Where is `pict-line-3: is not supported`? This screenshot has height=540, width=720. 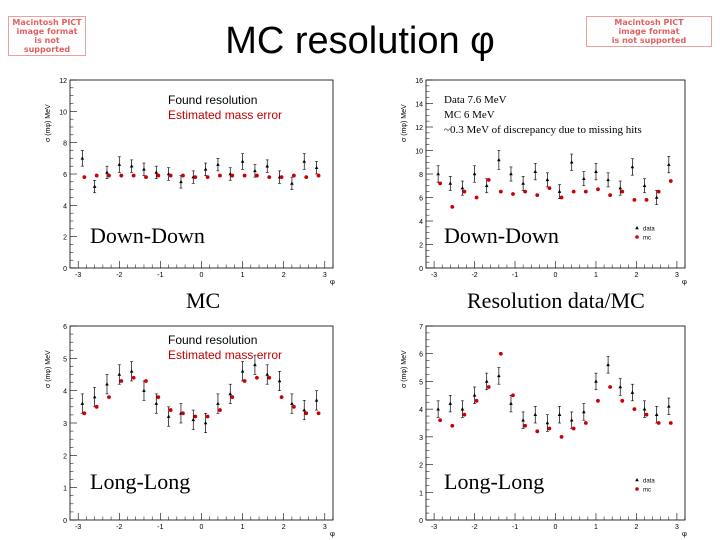 pict-line-3: is not supported is located at coordinates (47, 45).